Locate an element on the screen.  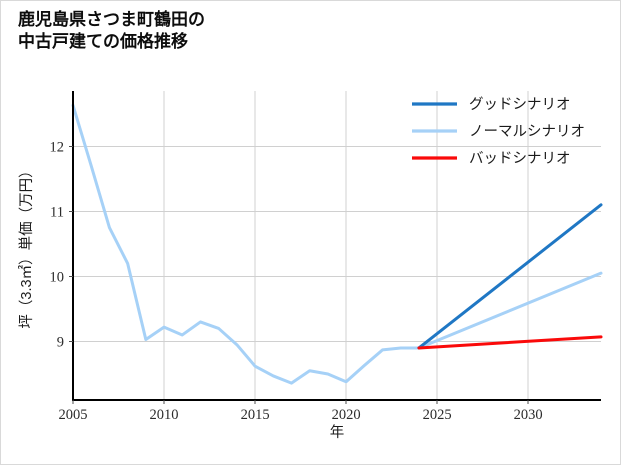
chart-title: 鹿児島県さつま町鶴田の 中古戸建ての価格推移 is located at coordinates (111, 31).